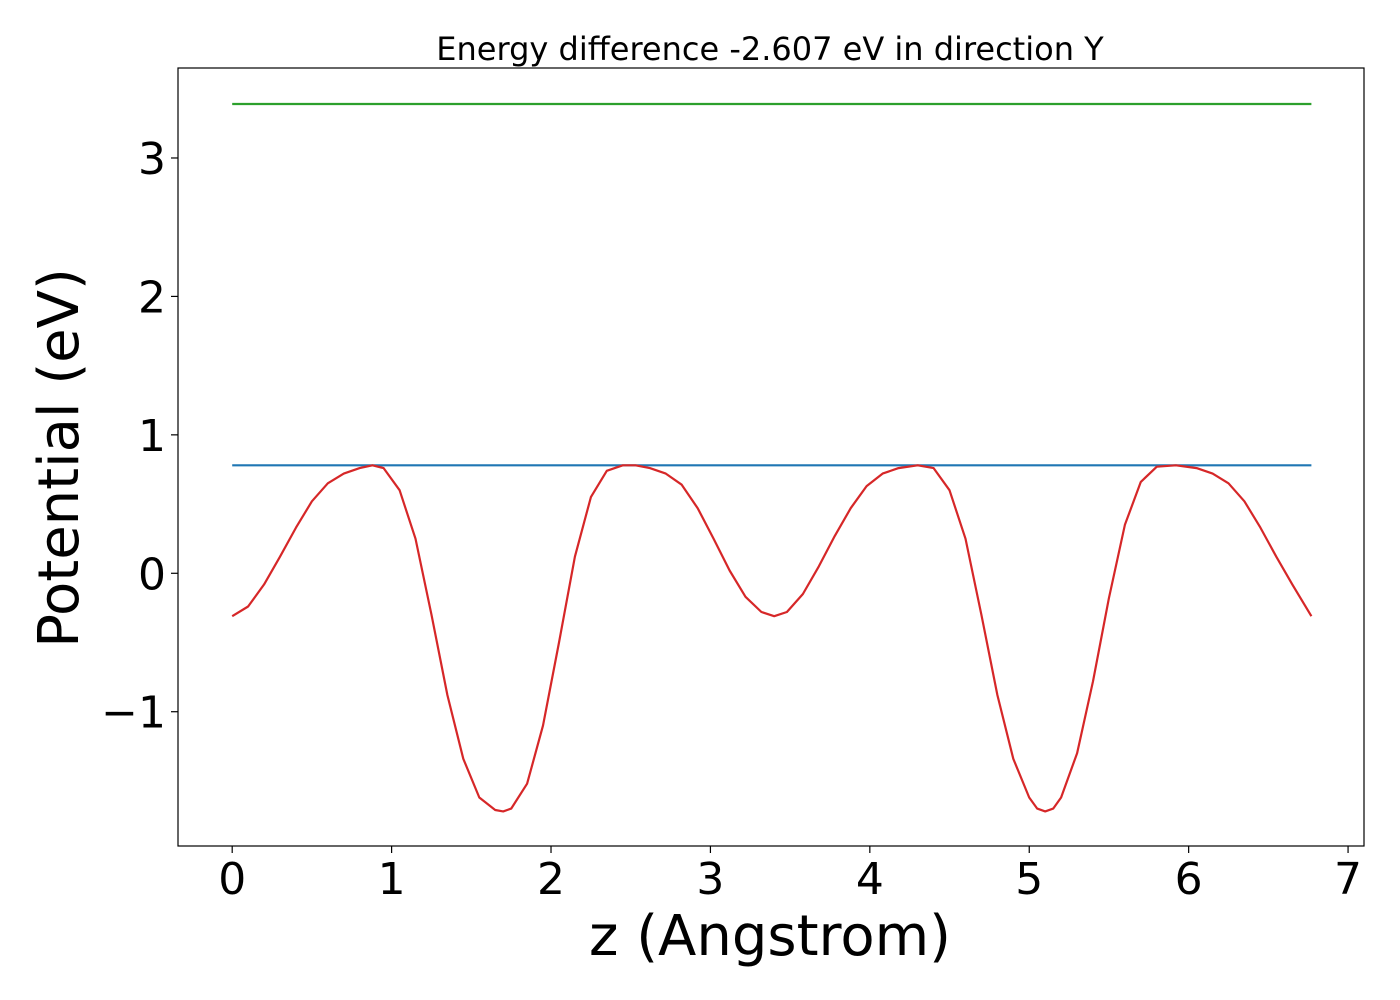 The width and height of the screenshot is (1400, 1000). What do you see at coordinates (870, 879) in the screenshot?
I see `x-tick-label: 4` at bounding box center [870, 879].